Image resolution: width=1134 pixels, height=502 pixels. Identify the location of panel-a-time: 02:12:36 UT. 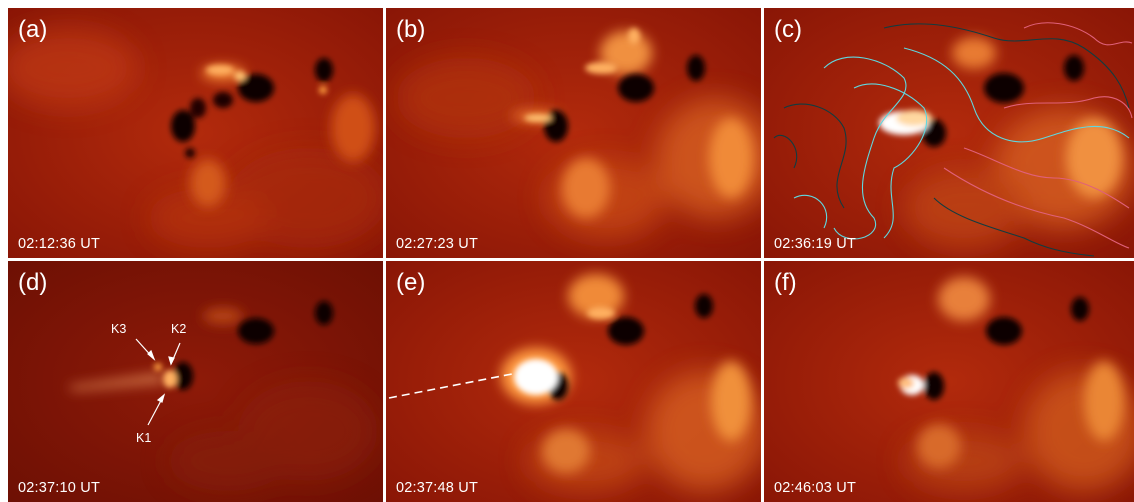
(59, 244).